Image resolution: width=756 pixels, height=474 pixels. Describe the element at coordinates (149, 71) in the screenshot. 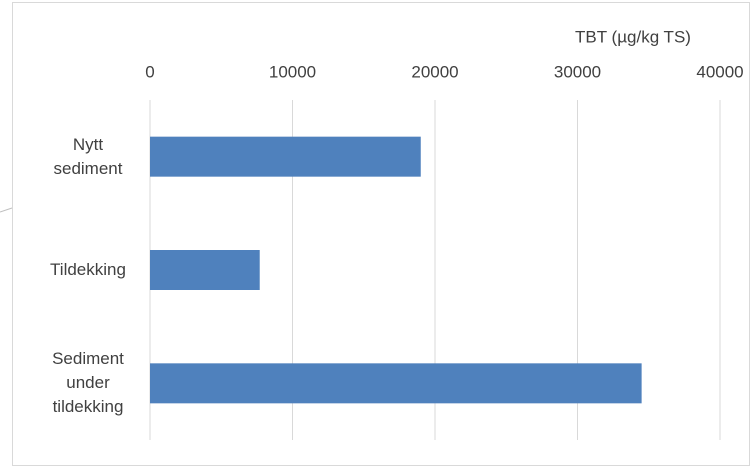

I see `x-tick-label: 0` at that location.